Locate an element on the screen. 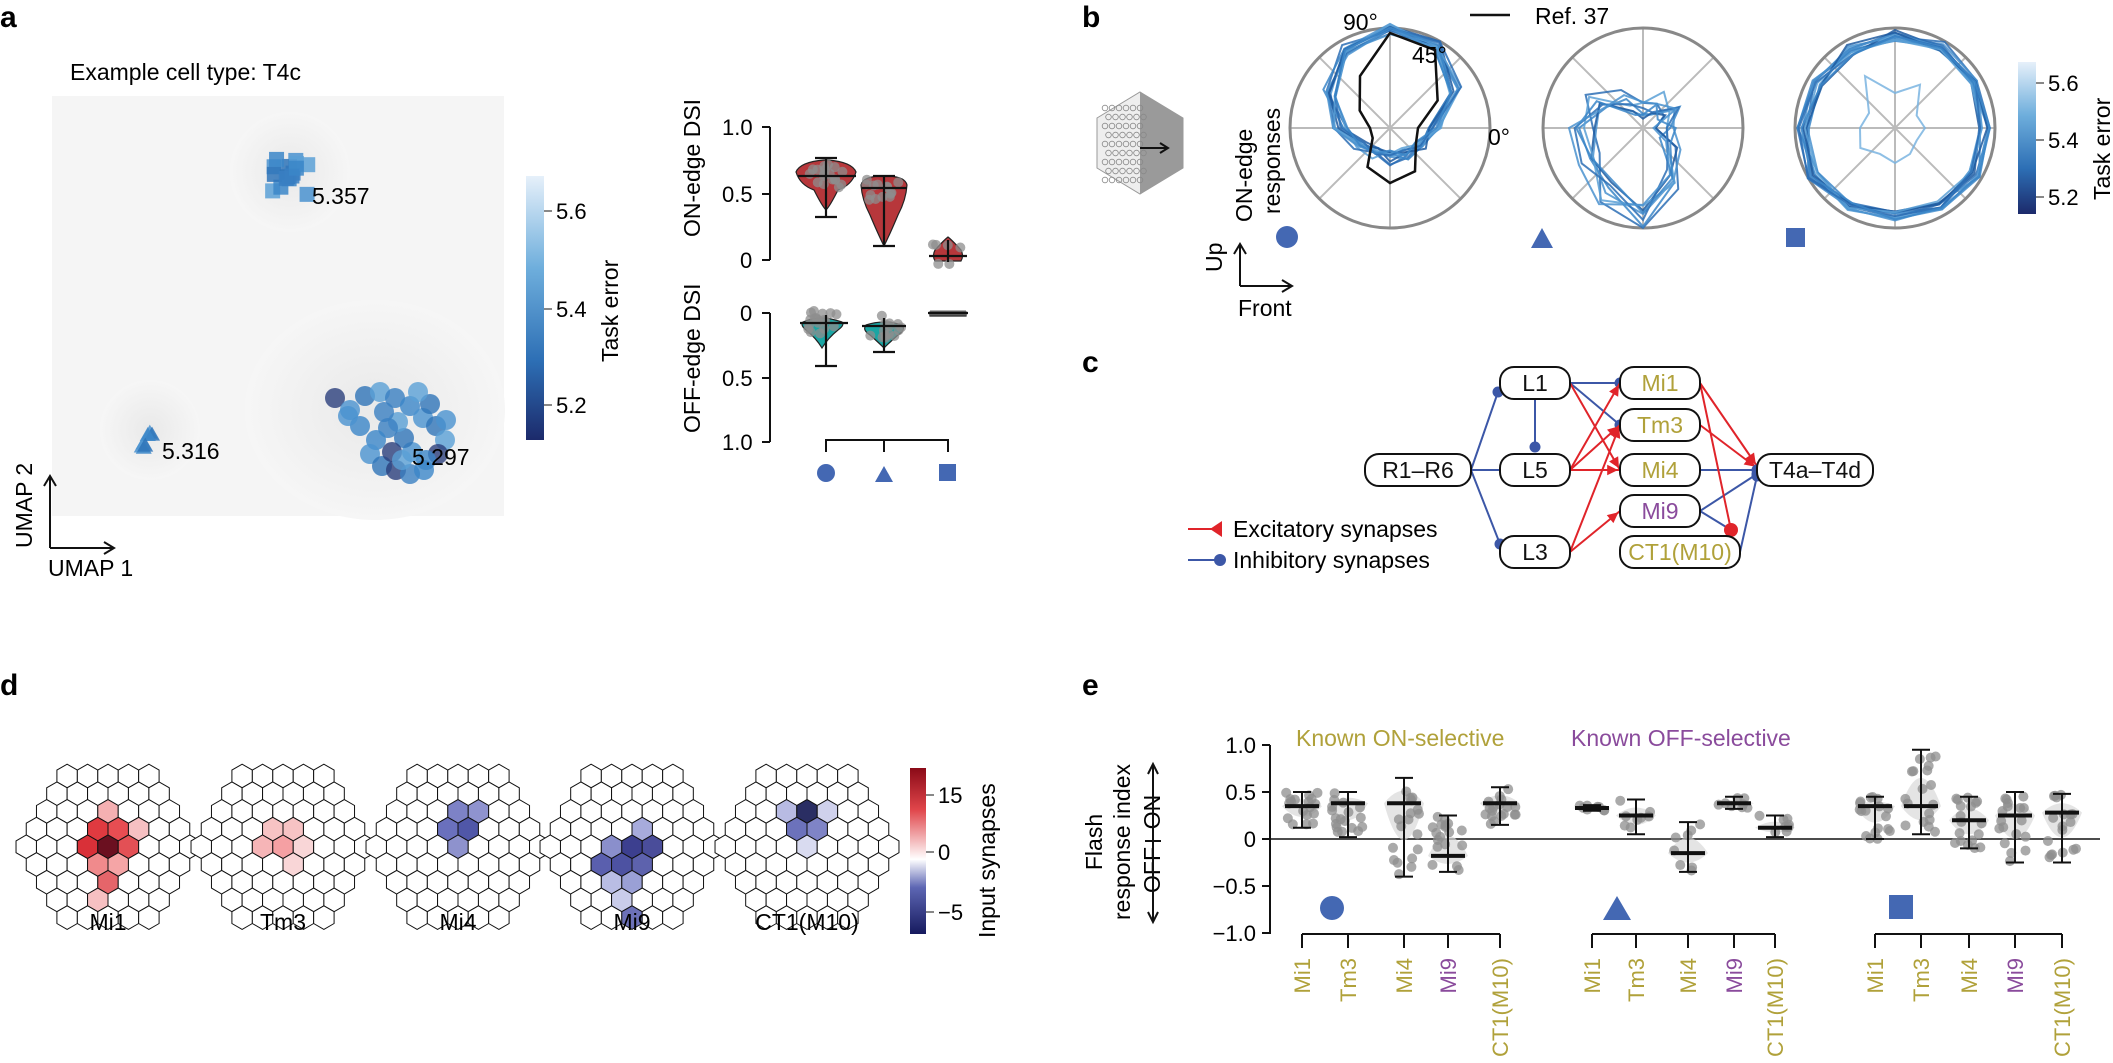 This screenshot has width=2113, height=1063. circuit-node-label: T4a–T4d is located at coordinates (1815, 470).